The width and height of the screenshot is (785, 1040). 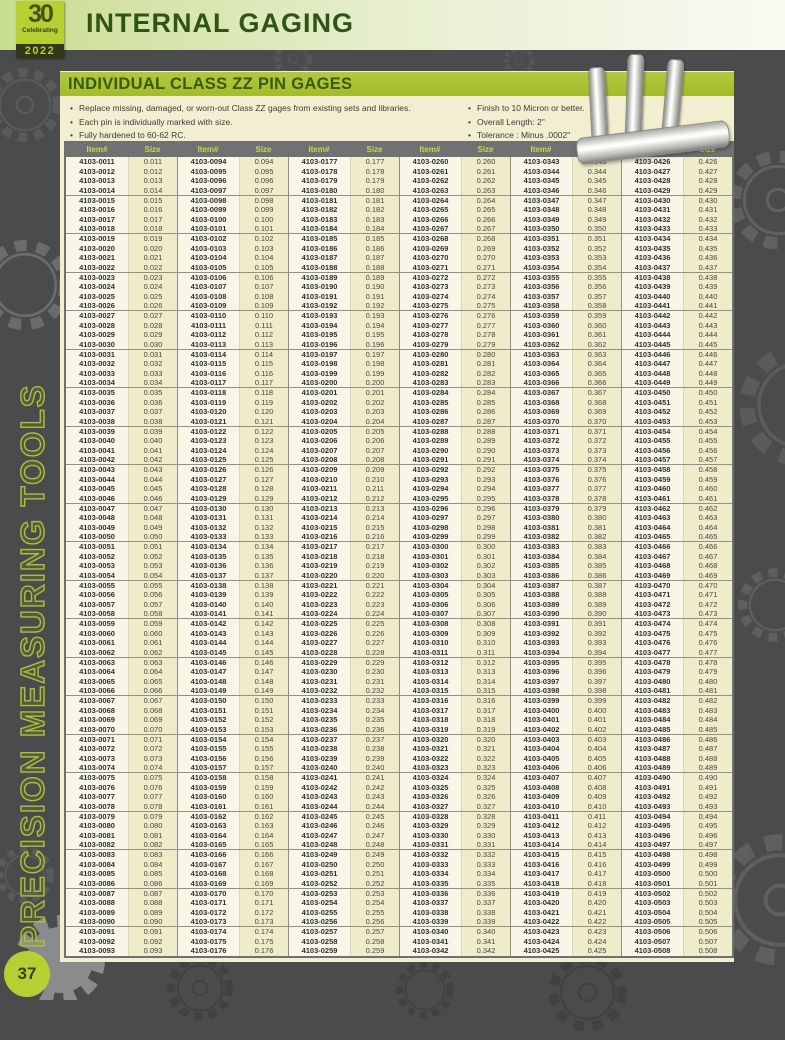 I want to click on size-cell: 0.035, so click(x=152, y=393).